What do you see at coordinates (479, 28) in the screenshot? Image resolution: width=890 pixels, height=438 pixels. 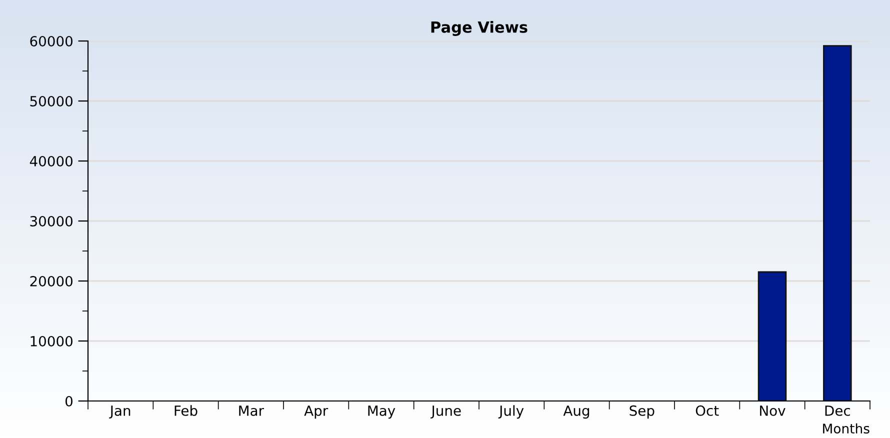 I see `chart-title: Page Views` at bounding box center [479, 28].